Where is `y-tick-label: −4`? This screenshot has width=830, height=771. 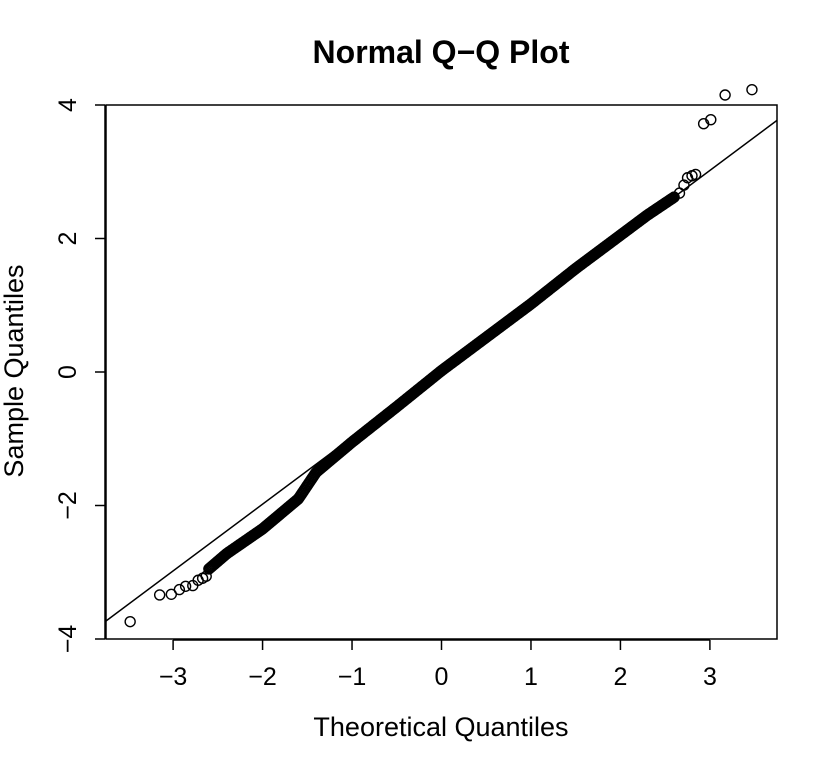
y-tick-label: −4 is located at coordinates (68, 639).